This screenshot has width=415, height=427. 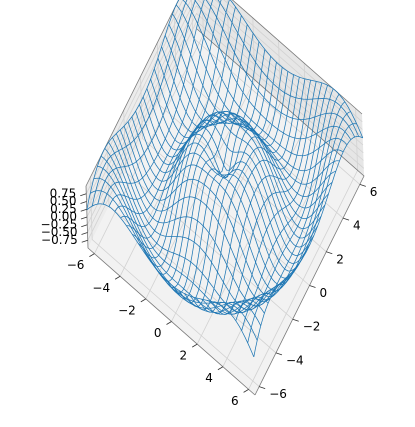 I want to click on z-tick-label: −0.75, so click(x=59, y=240).